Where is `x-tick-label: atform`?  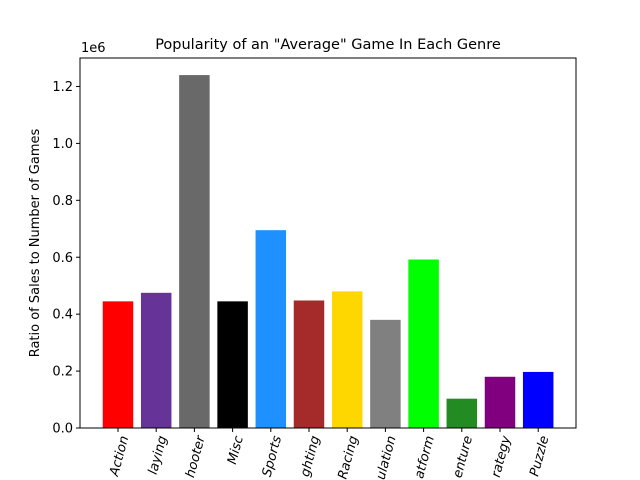
x-tick-label: atform is located at coordinates (425, 457).